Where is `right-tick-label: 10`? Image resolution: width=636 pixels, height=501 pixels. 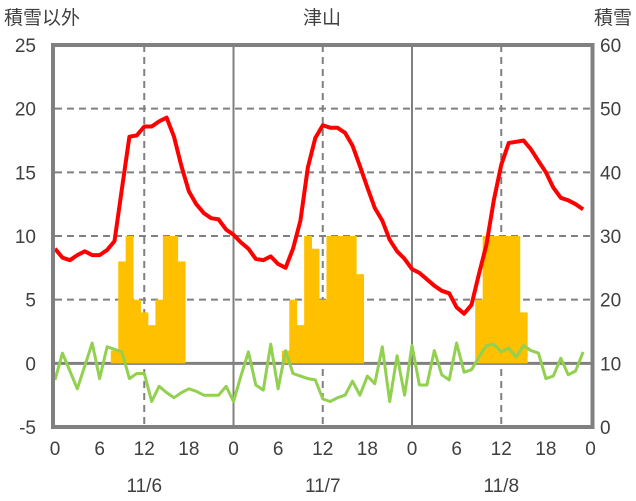 right-tick-label: 10 is located at coordinates (610, 364).